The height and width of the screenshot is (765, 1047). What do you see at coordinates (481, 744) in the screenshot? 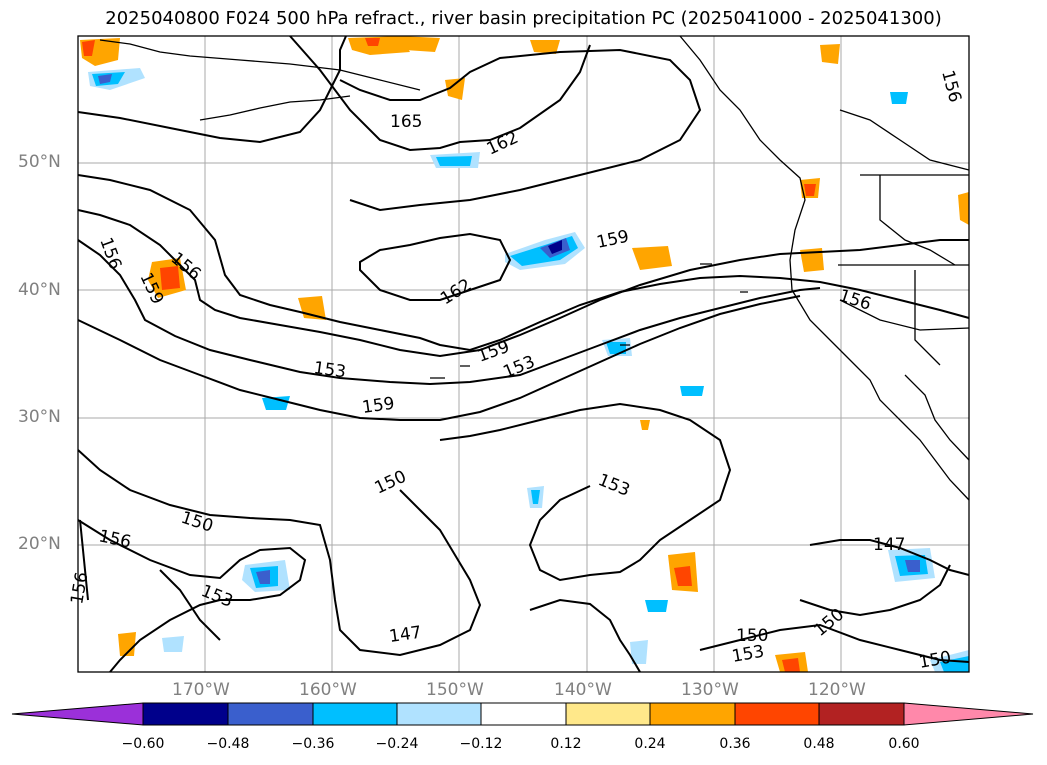
I see `colorbar-tick: −0.12` at bounding box center [481, 744].